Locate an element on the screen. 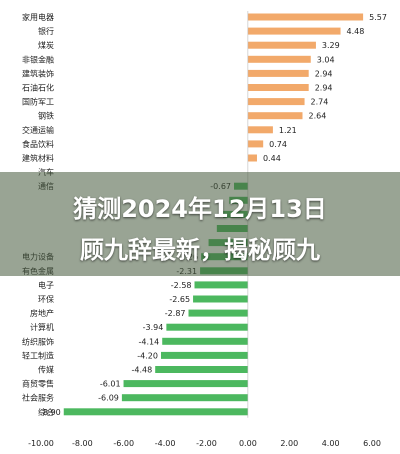 This screenshot has height=454, width=400. data-label: 3.04 is located at coordinates (326, 59).